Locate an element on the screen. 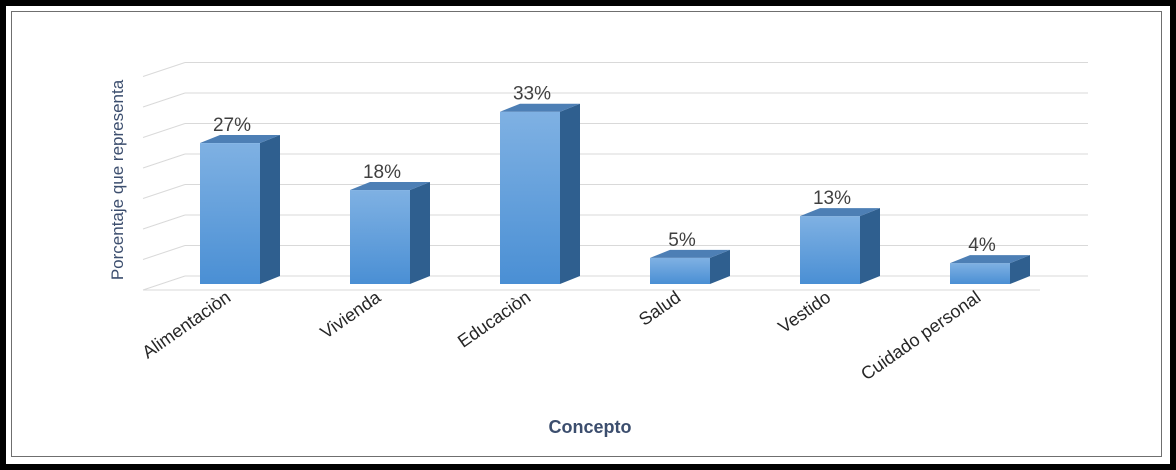  value-label: 13% is located at coordinates (832, 198).